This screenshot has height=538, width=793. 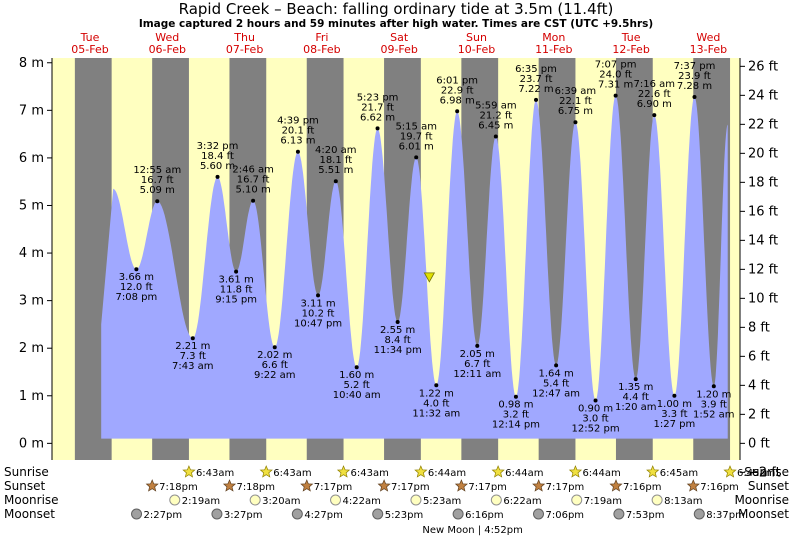 I want to click on left-tick-label: 6 m, so click(x=31, y=158).